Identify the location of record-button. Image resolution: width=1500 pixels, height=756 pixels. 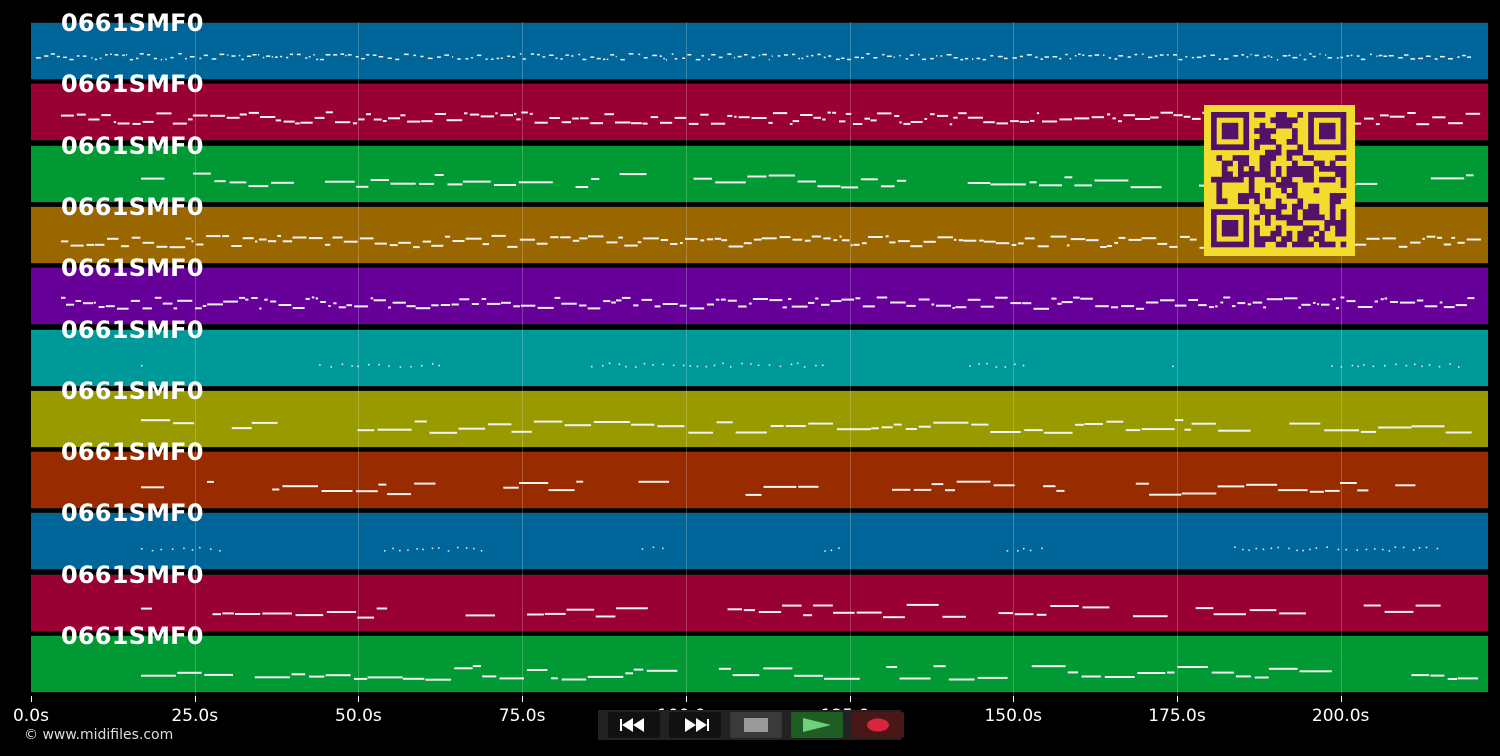
(878, 725).